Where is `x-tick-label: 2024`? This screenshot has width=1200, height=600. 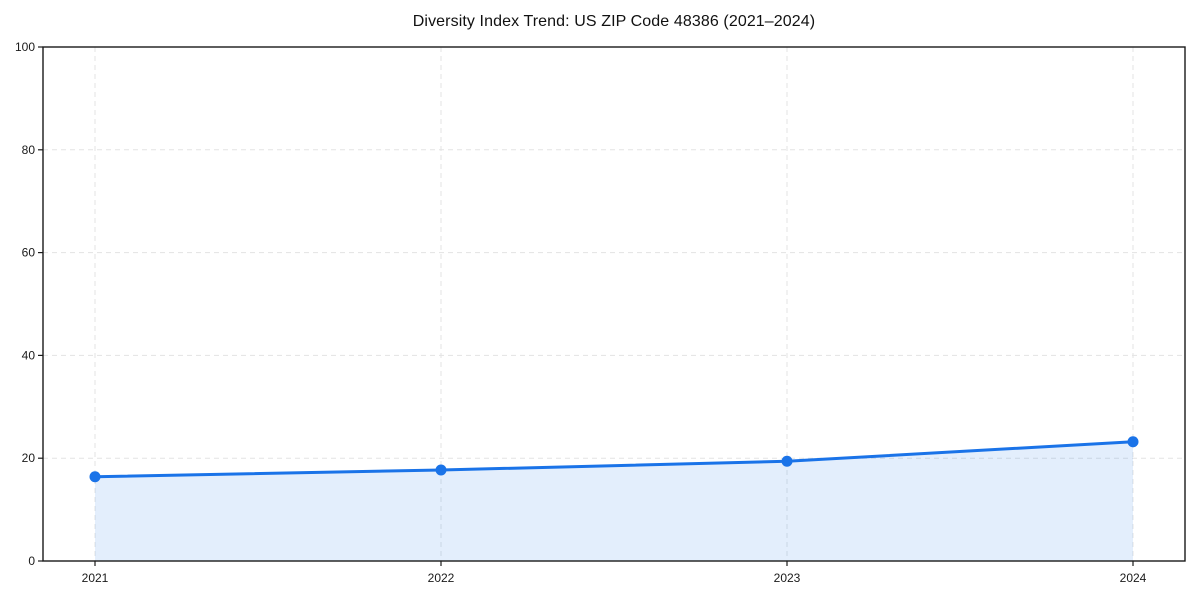 x-tick-label: 2024 is located at coordinates (1133, 578).